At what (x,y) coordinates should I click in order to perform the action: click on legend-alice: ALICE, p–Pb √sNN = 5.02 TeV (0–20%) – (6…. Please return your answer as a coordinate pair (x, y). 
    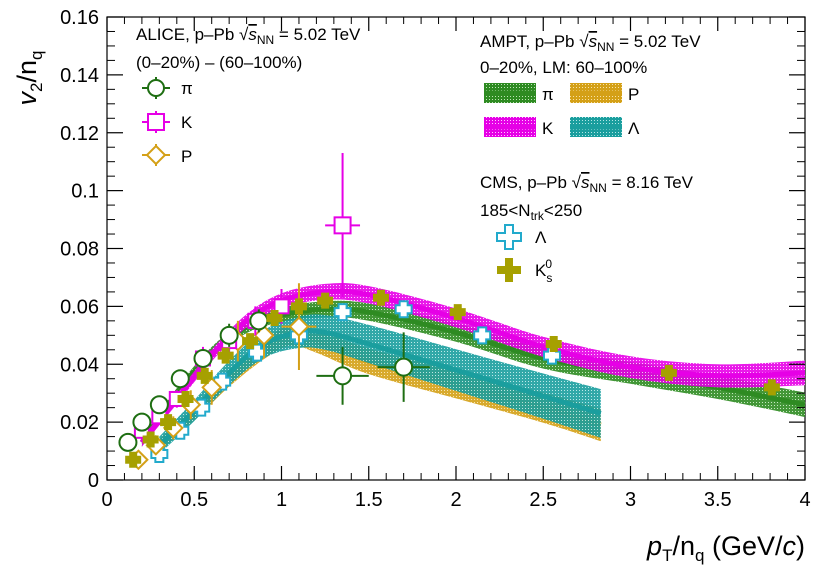
    Looking at the image, I should click on (248, 95).